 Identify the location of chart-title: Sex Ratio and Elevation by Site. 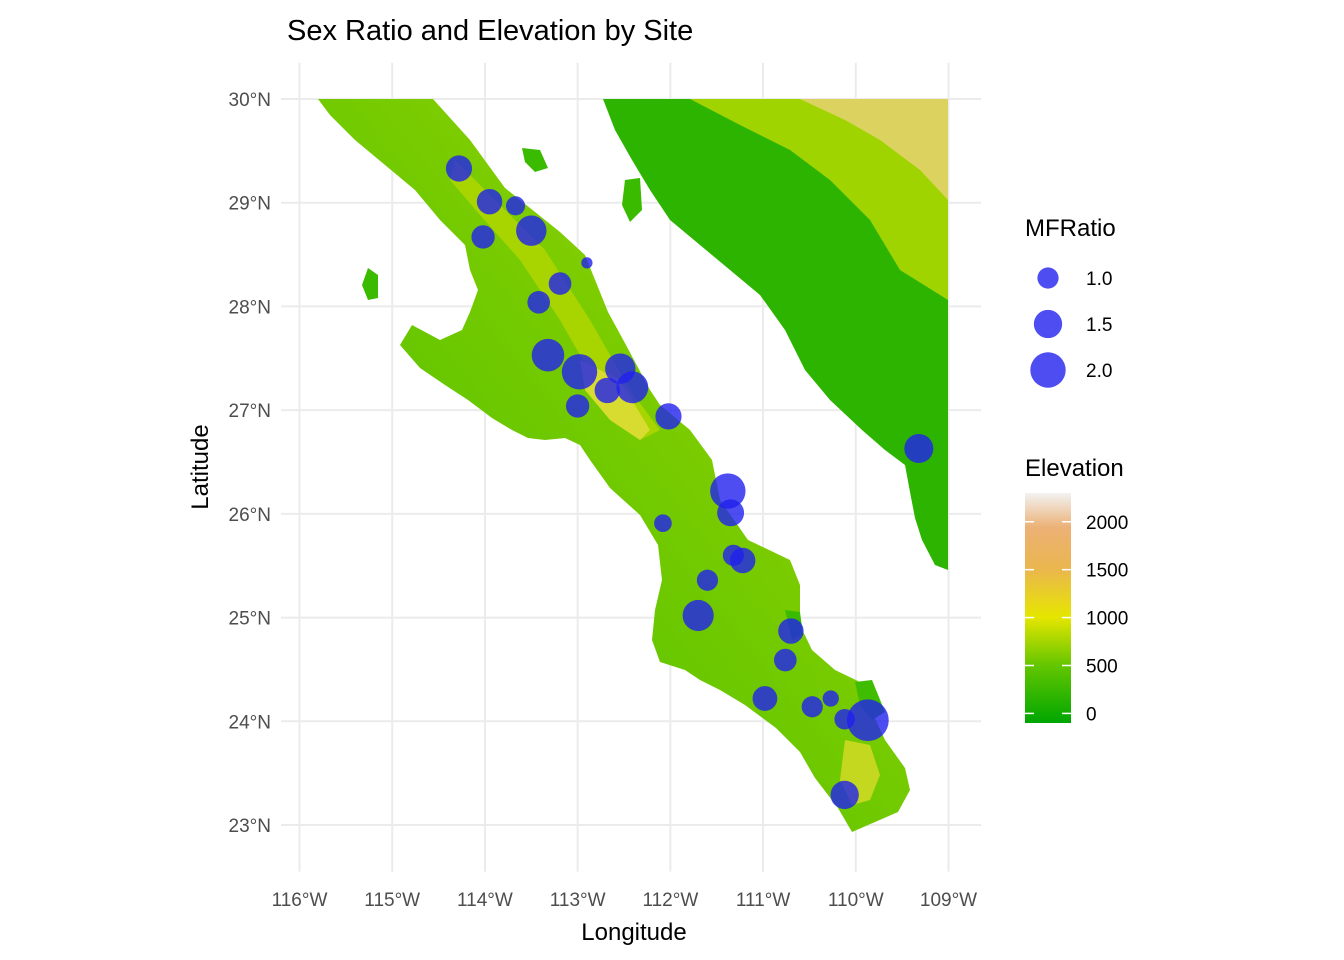
(490, 31).